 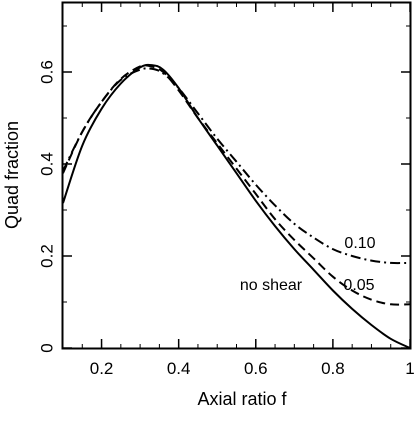 What do you see at coordinates (256, 368) in the screenshot?
I see `x-tick-label: 0.6` at bounding box center [256, 368].